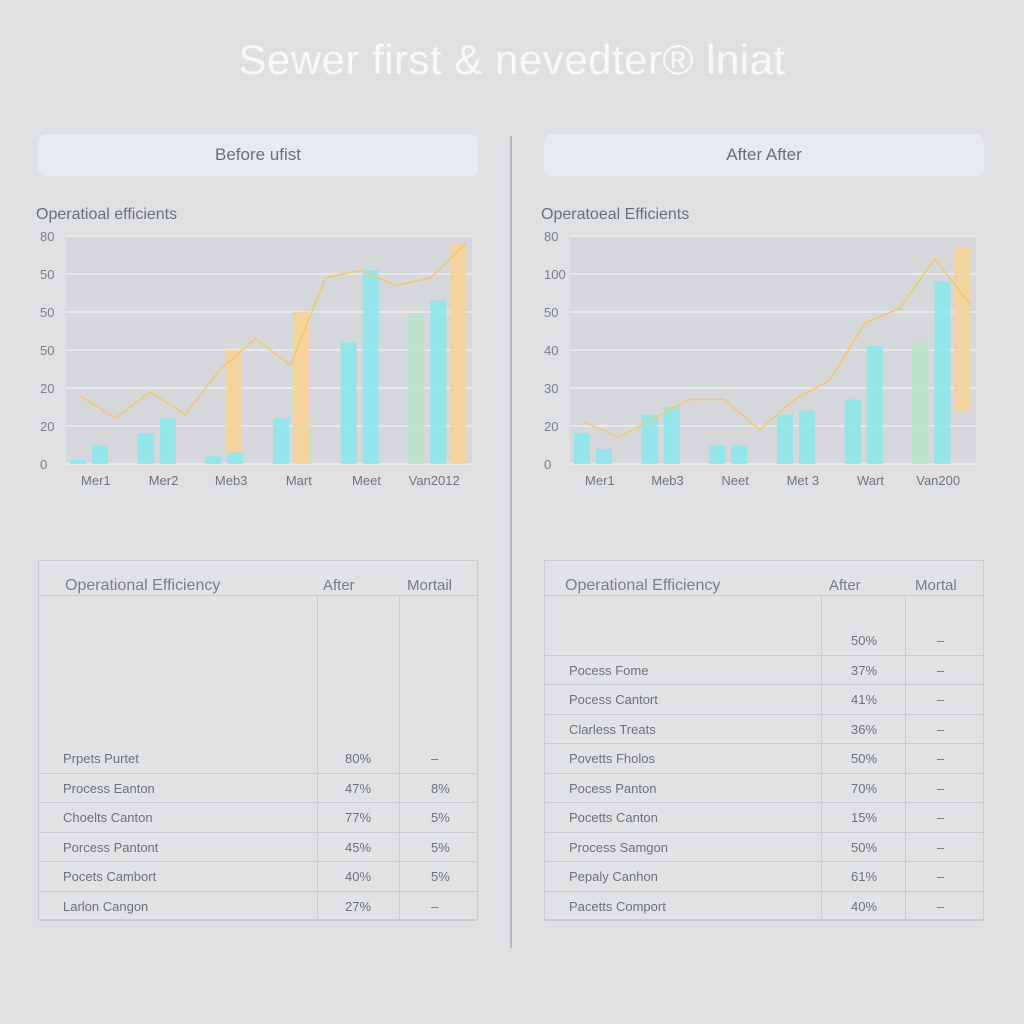 This screenshot has width=1024, height=1024. I want to click on right-table-header-line, so click(764, 595).